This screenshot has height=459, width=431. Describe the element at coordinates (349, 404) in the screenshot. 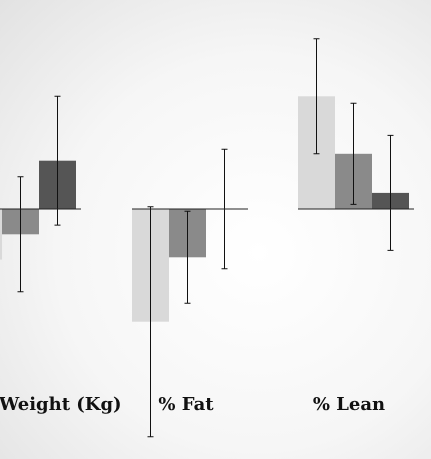

I see `category-label-lean: % Lean` at that location.